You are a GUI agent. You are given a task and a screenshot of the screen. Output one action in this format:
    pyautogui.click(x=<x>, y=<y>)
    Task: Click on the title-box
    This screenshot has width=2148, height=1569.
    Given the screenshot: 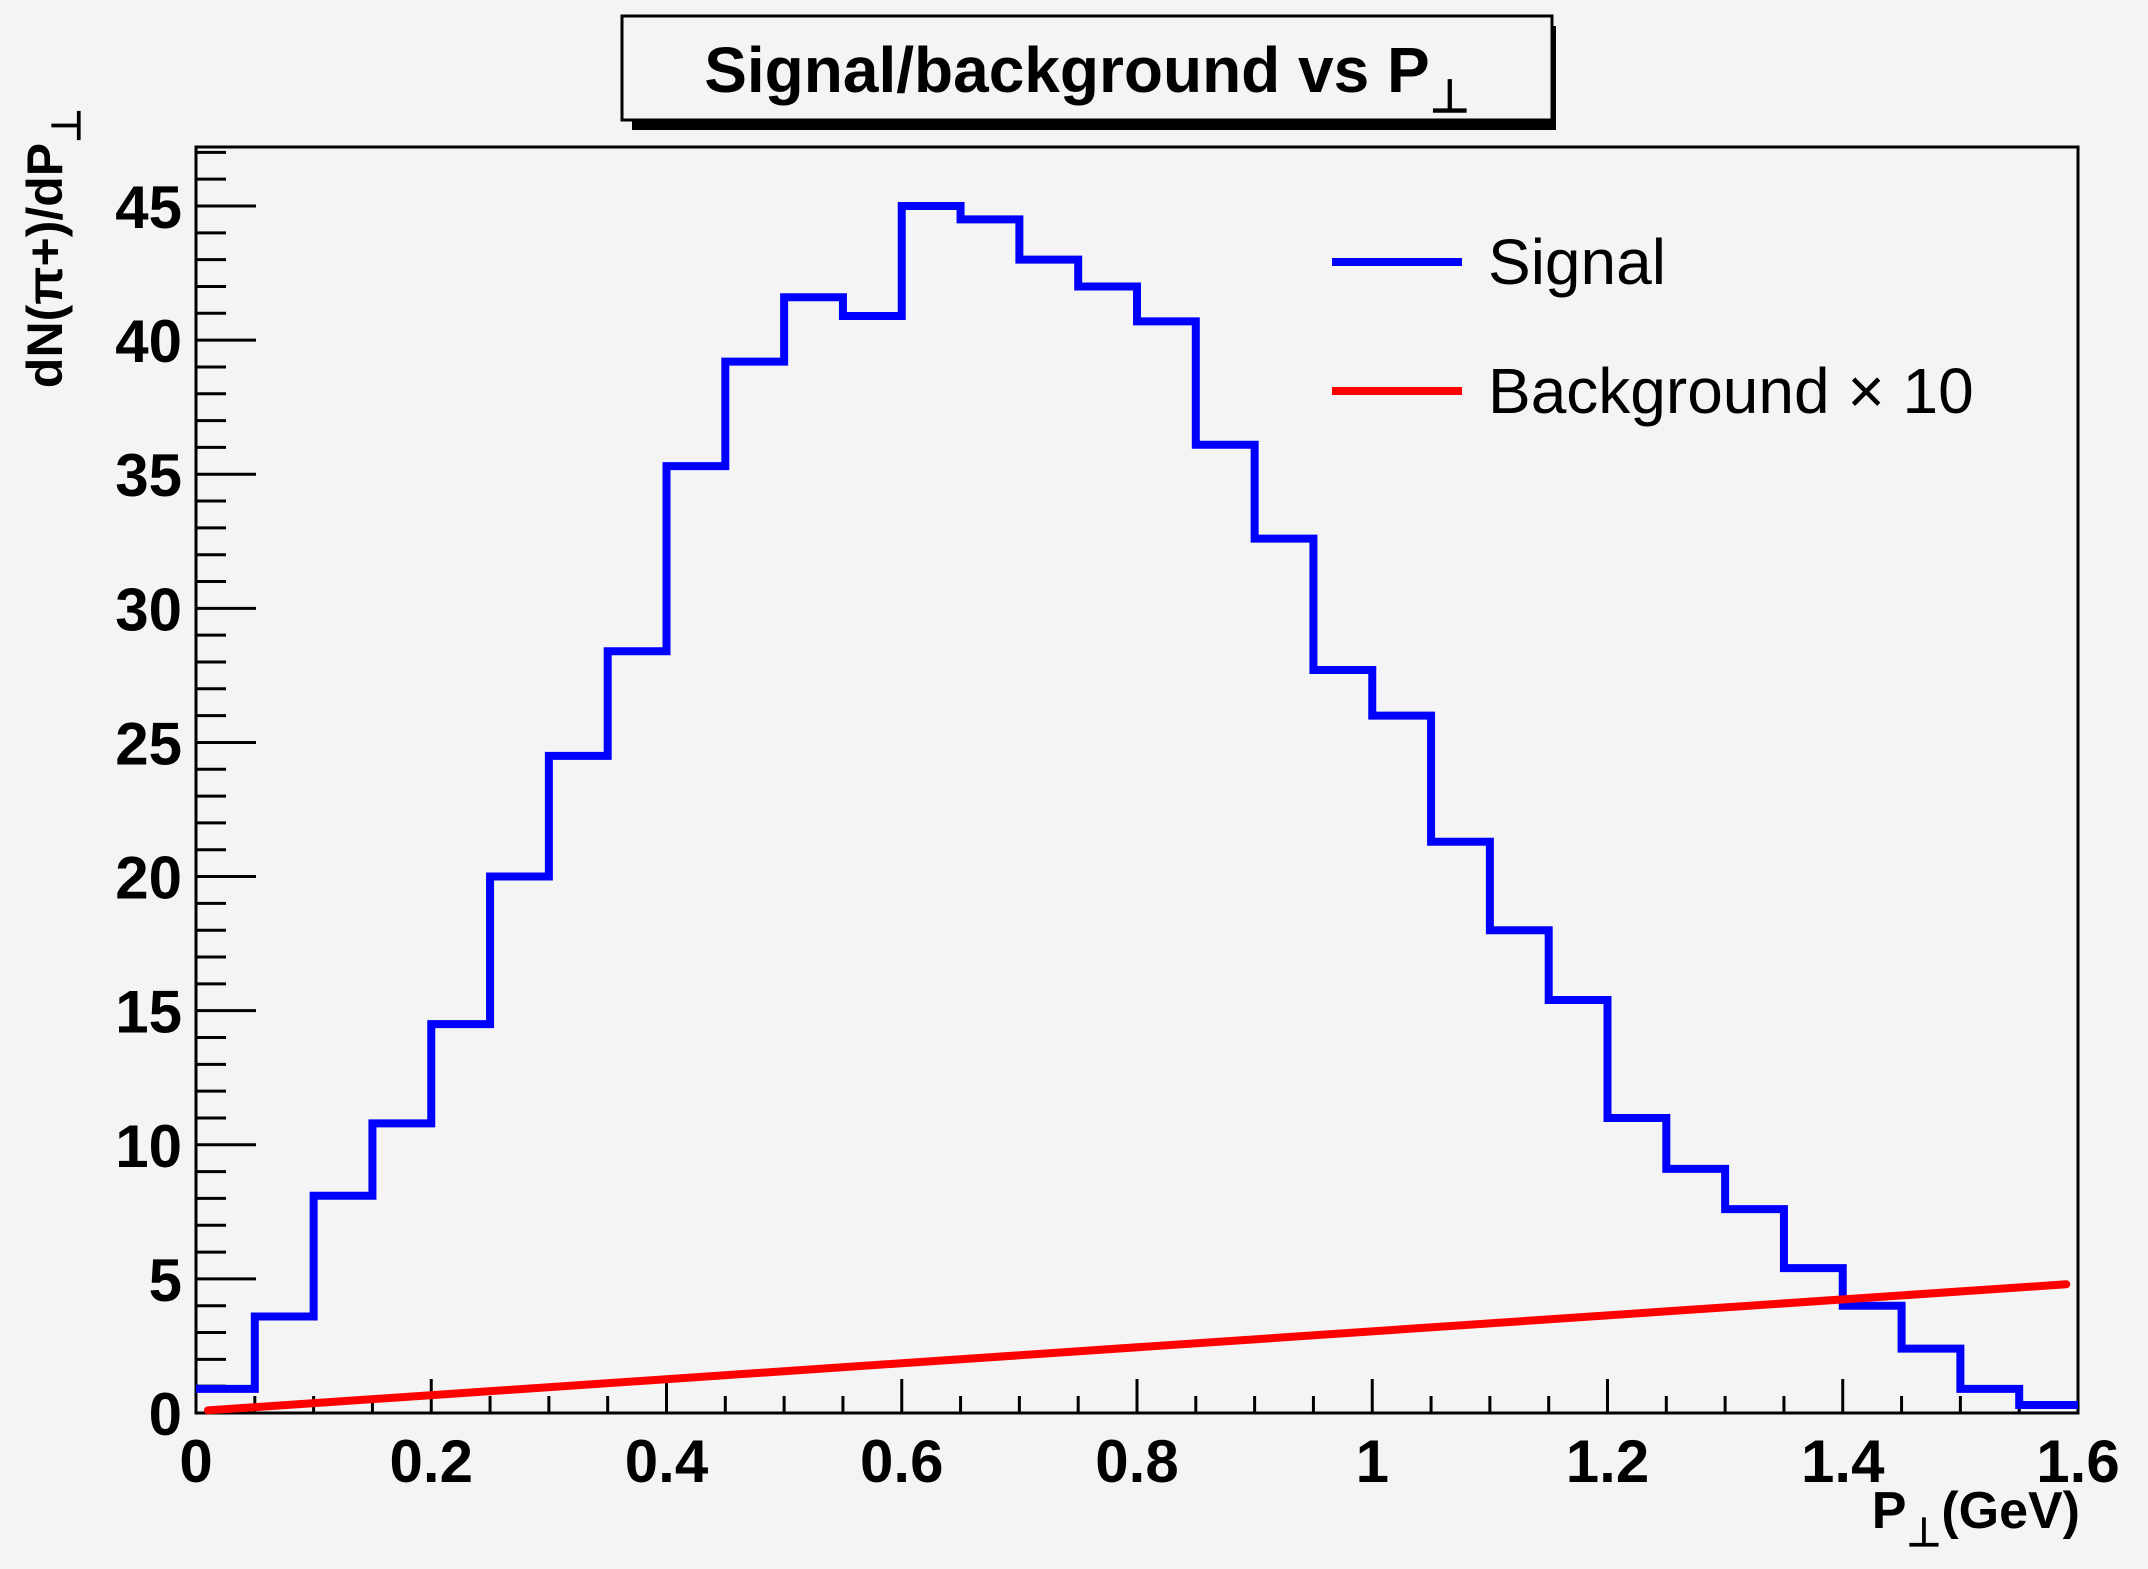 What is the action you would take?
    pyautogui.click(x=1087, y=68)
    